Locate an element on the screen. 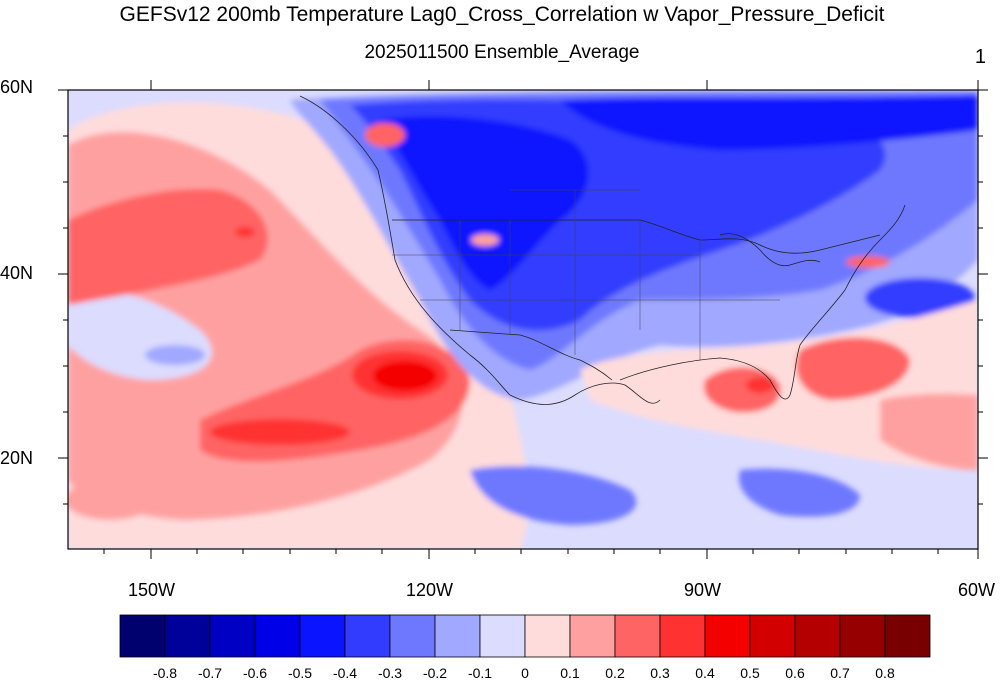 This screenshot has height=682, width=1004. colorbar-tick-label: -0.2 is located at coordinates (435, 673).